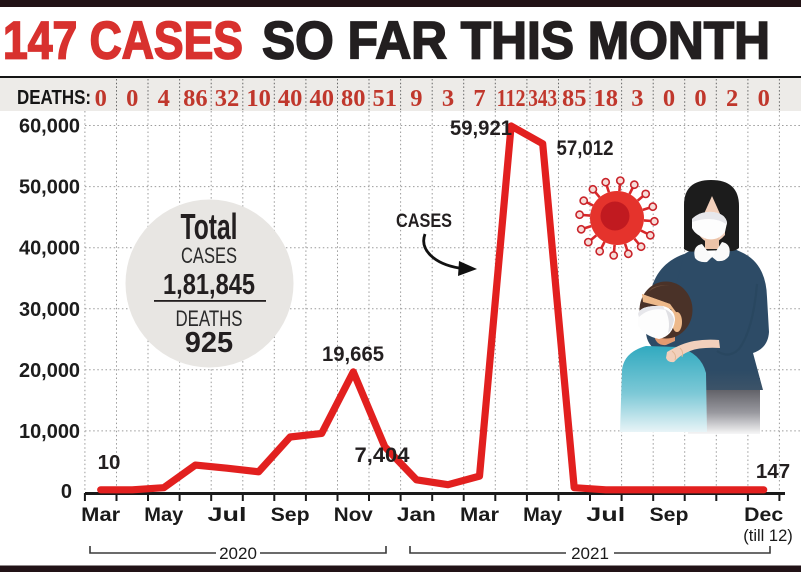  What do you see at coordinates (416, 98) in the screenshot?
I see `svg-text: 9` at bounding box center [416, 98].